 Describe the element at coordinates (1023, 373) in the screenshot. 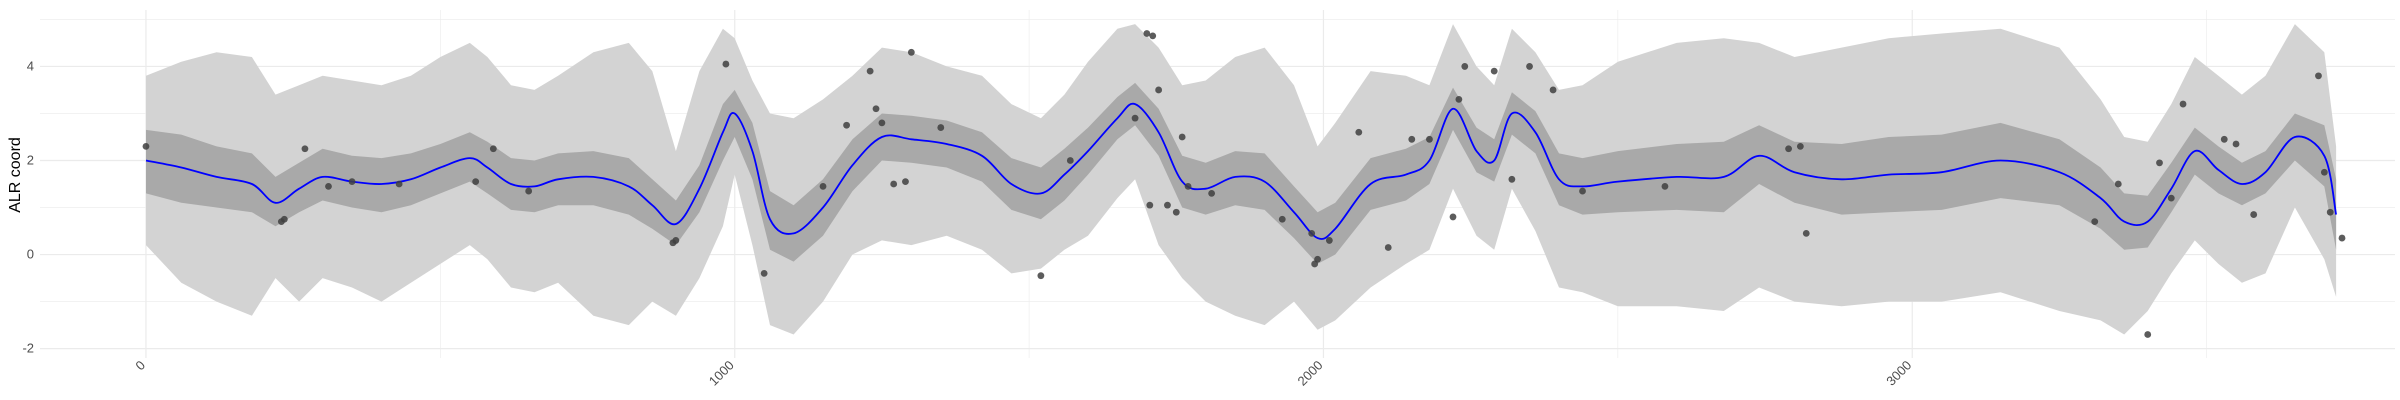

I see `x-axis-ticks: 0 1000 2000 3000` at that location.